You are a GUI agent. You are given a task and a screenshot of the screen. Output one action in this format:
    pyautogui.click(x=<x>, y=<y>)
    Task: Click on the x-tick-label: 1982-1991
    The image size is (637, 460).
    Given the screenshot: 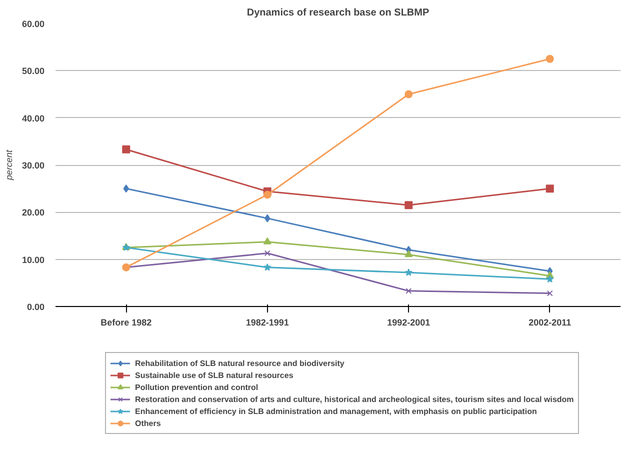 What is the action you would take?
    pyautogui.click(x=267, y=323)
    